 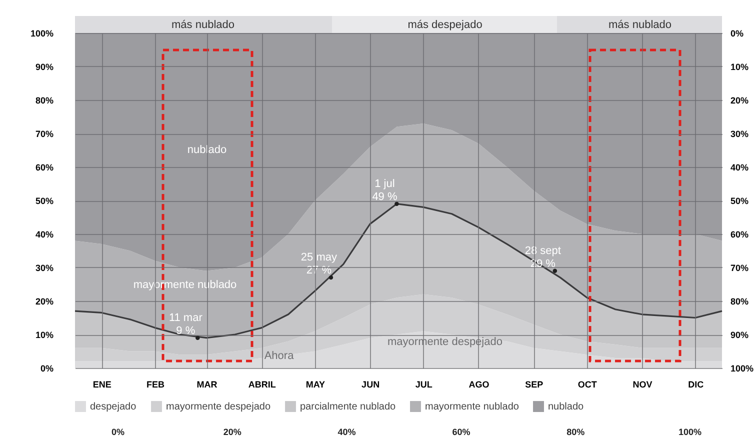 What do you see at coordinates (534, 385) in the screenshot?
I see `x-tick-label: SEP` at bounding box center [534, 385].